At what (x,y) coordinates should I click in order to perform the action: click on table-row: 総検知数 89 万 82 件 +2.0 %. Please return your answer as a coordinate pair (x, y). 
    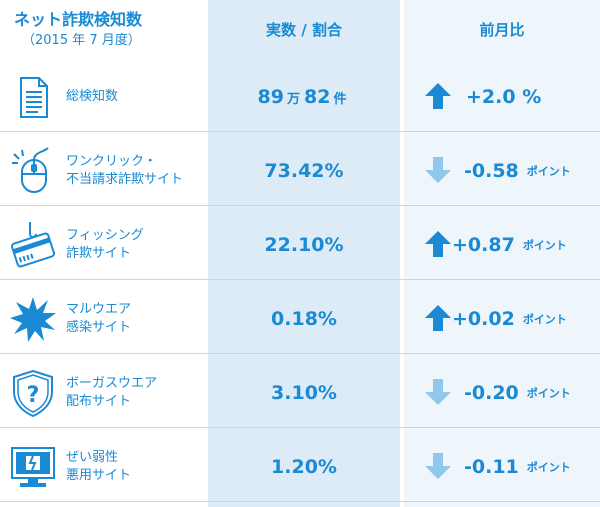
    Looking at the image, I should click on (300, 97).